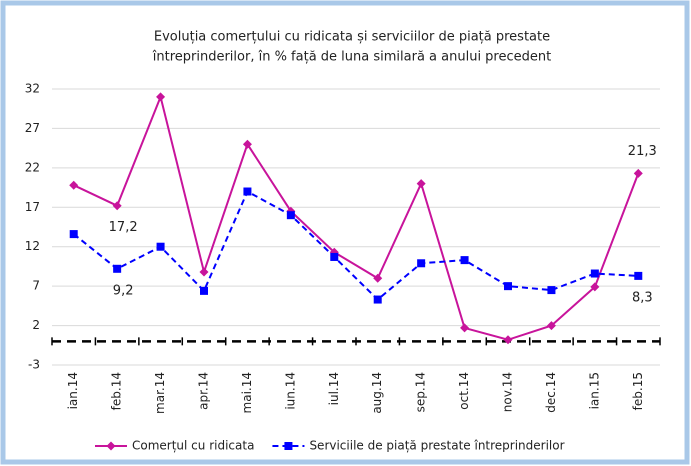 The image size is (691, 466). I want to click on x-tick-label: apr.14, so click(204, 391).